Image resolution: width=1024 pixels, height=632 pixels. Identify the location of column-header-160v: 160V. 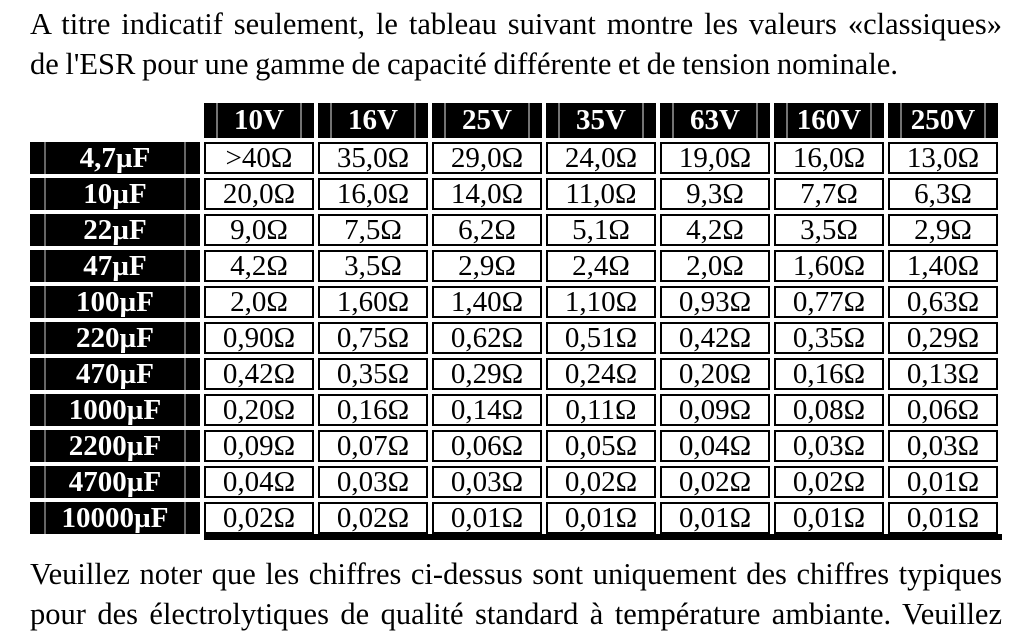
(829, 120).